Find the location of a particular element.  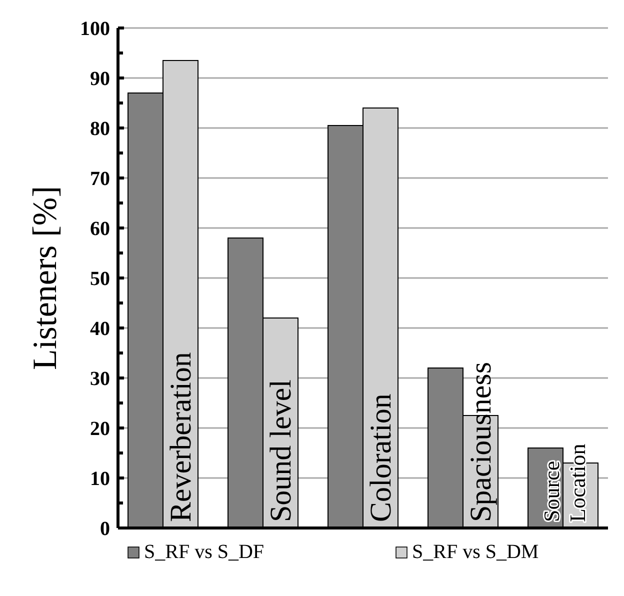

y-tick-label: 100 is located at coordinates (95, 29).